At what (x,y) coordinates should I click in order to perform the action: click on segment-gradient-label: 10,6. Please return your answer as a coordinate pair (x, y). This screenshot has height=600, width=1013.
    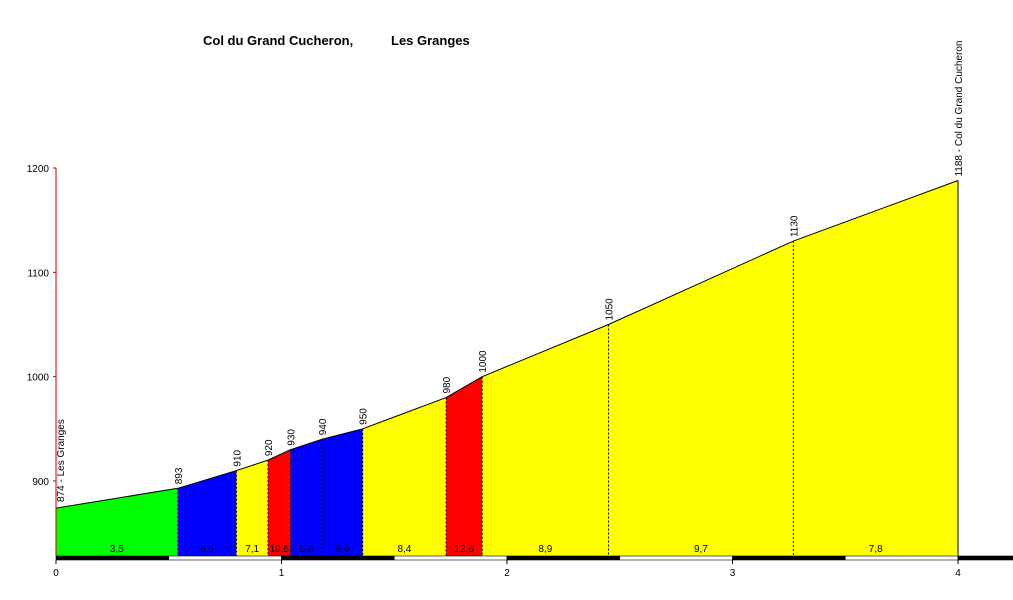
    Looking at the image, I should click on (280, 549).